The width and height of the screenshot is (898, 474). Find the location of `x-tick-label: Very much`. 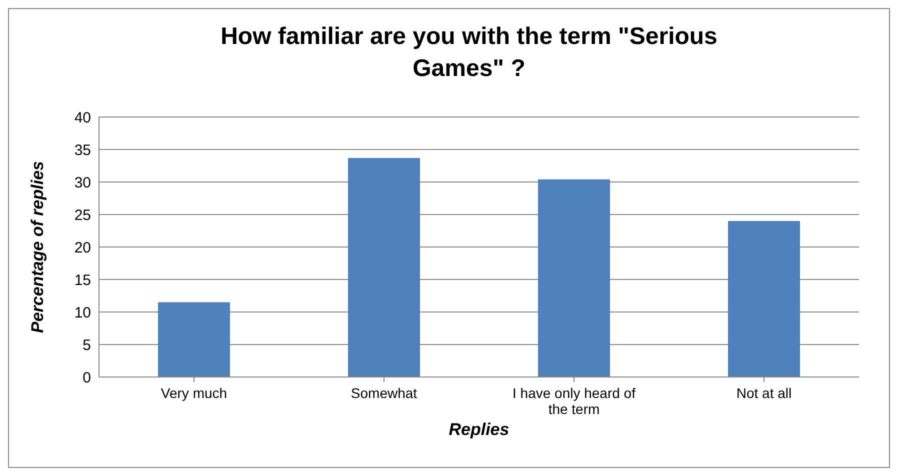

x-tick-label: Very much is located at coordinates (194, 393).